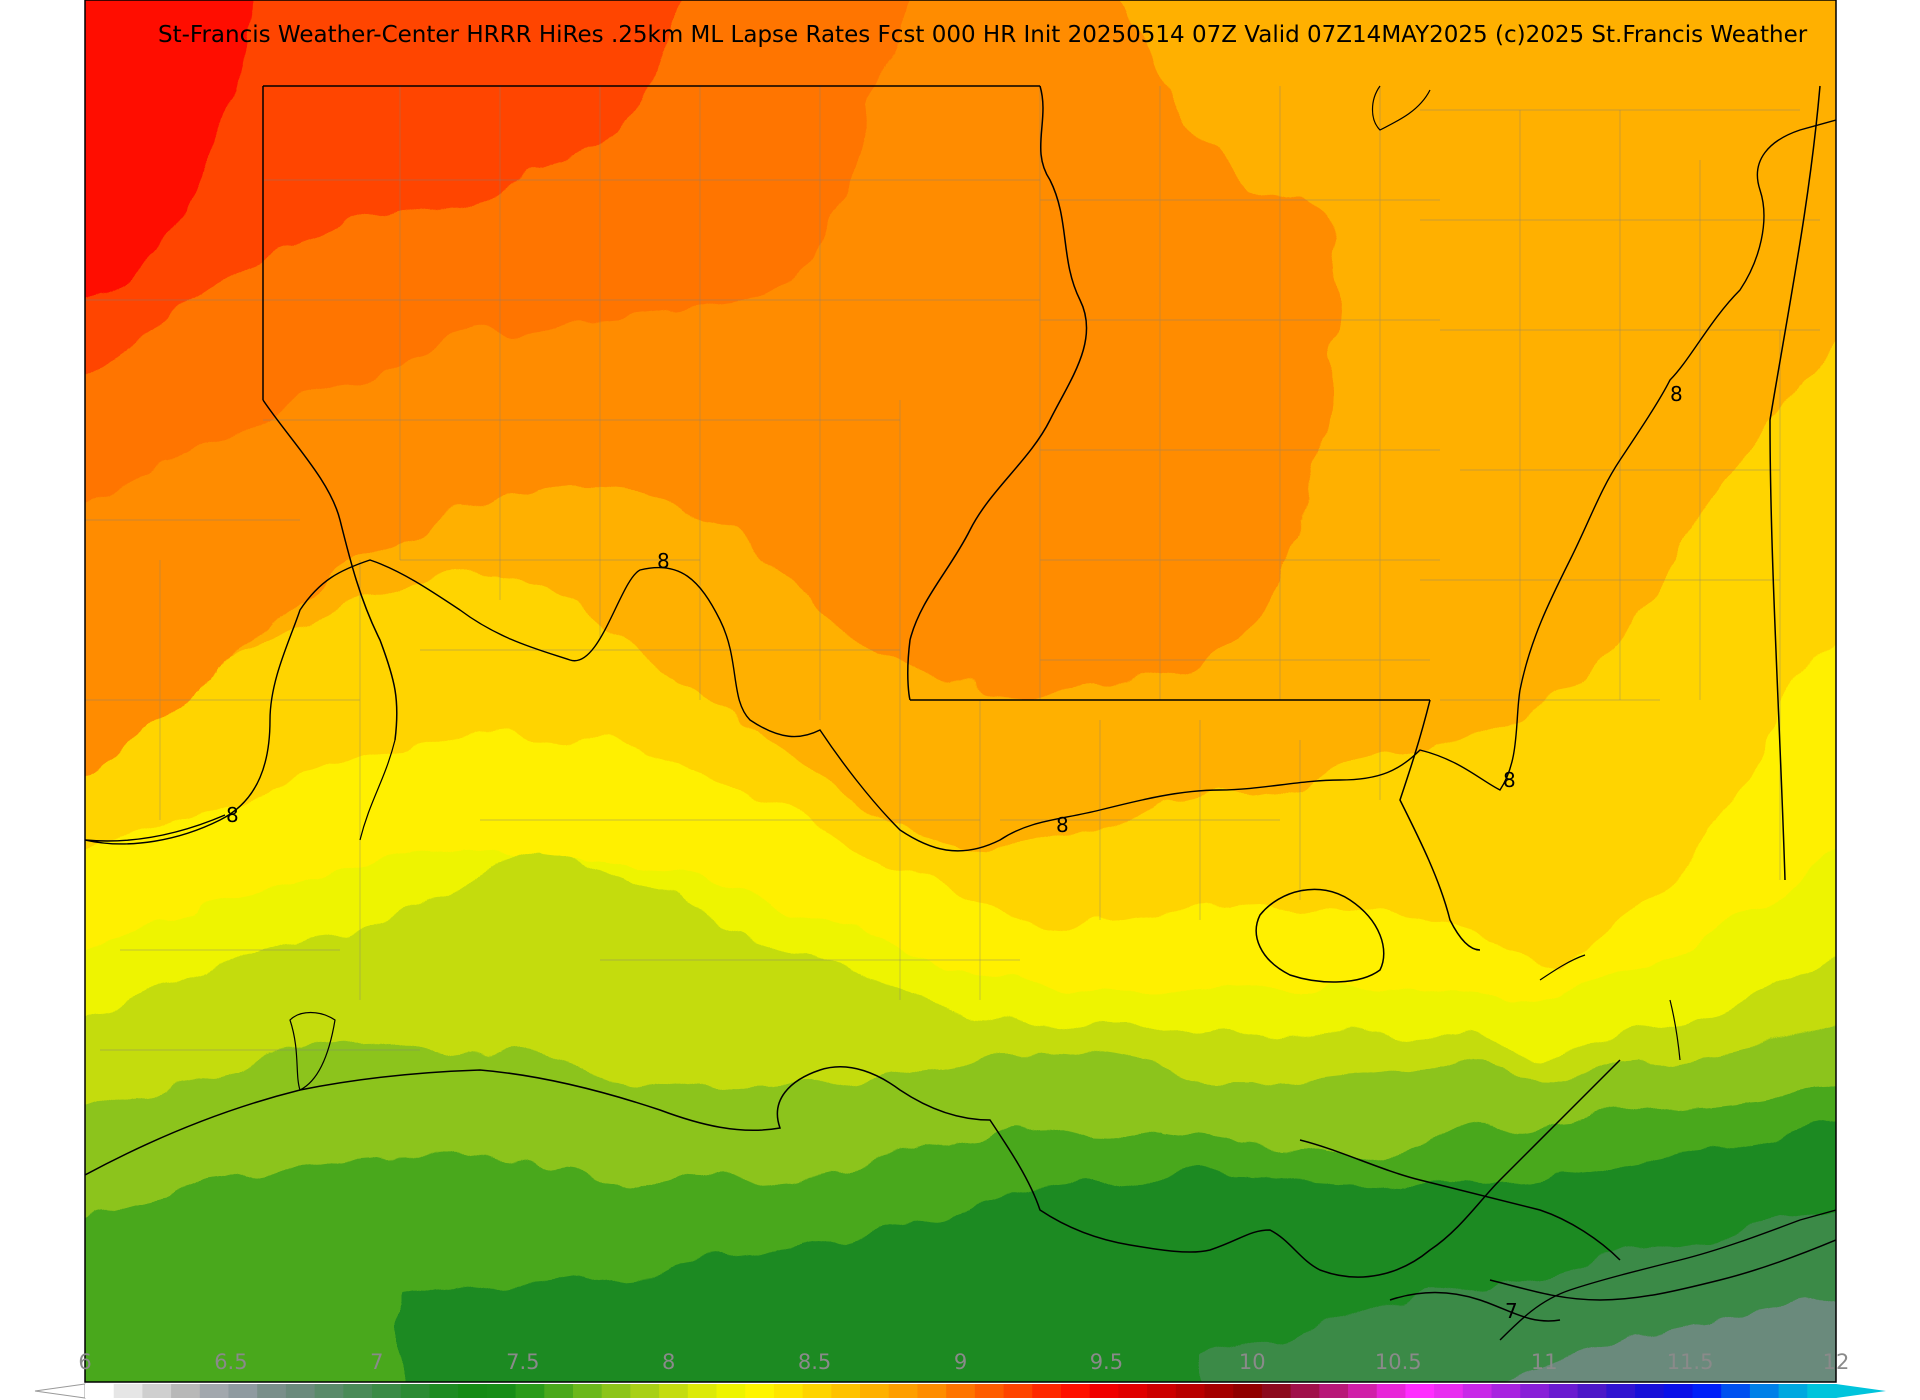 The width and height of the screenshot is (1920, 1400). Describe the element at coordinates (60, 1391) in the screenshot. I see `colorbar-min-extension` at that location.